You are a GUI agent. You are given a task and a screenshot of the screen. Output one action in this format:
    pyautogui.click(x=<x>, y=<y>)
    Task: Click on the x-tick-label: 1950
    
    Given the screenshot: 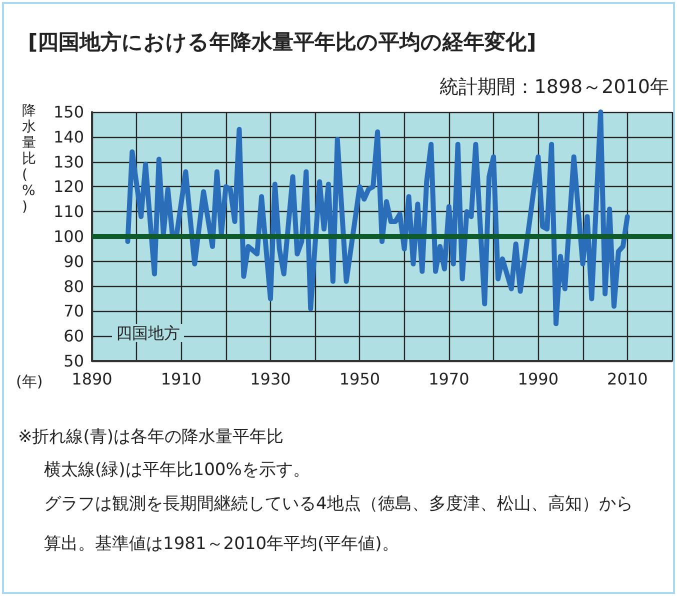 What is the action you would take?
    pyautogui.click(x=359, y=379)
    